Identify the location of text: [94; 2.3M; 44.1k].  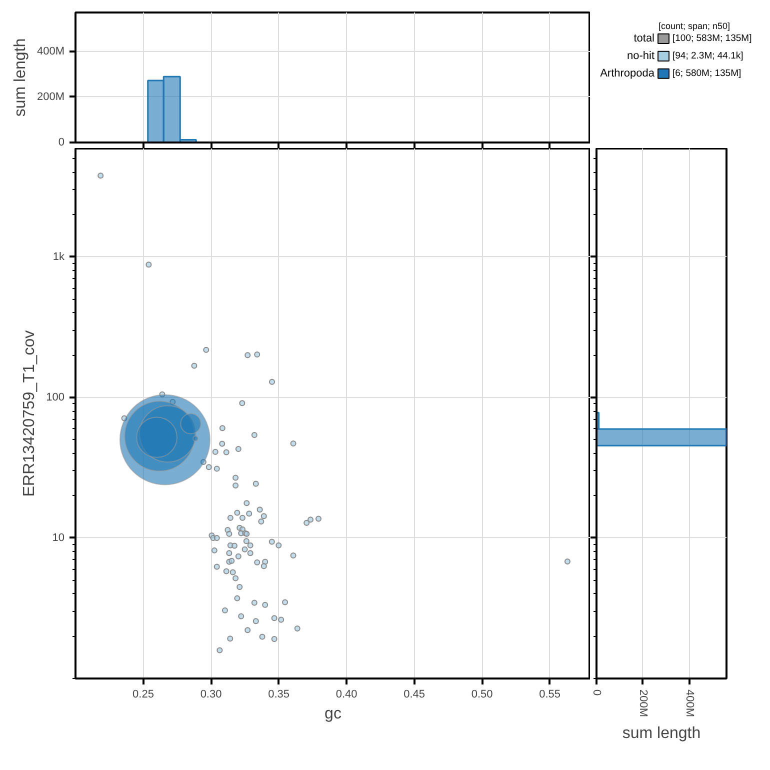
(708, 56).